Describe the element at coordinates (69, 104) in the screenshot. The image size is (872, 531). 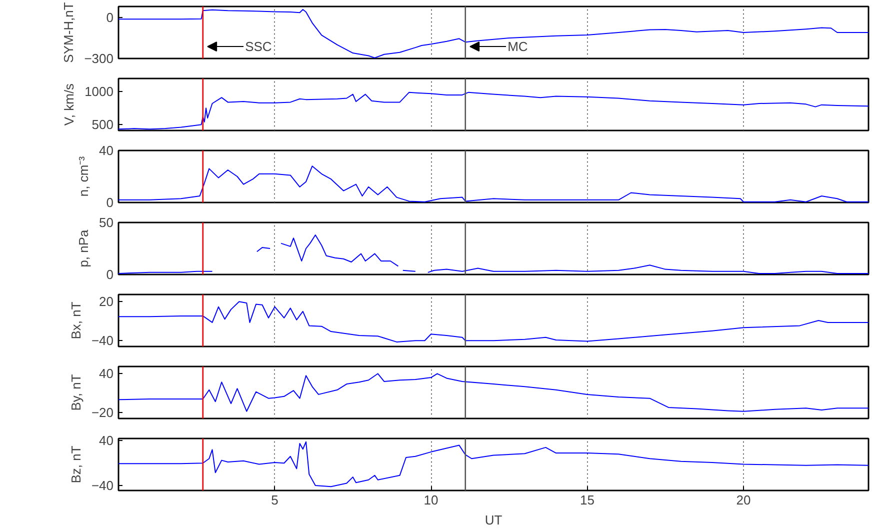
I see `y-axis-title: V, km/s` at that location.